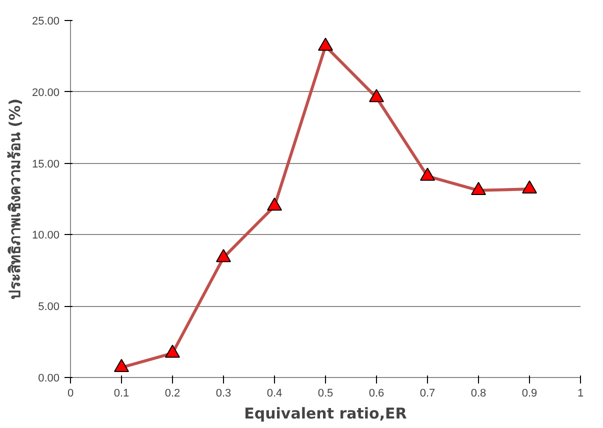 This screenshot has width=603, height=428. What do you see at coordinates (478, 394) in the screenshot?
I see `x-tick-label: 0.8` at bounding box center [478, 394].